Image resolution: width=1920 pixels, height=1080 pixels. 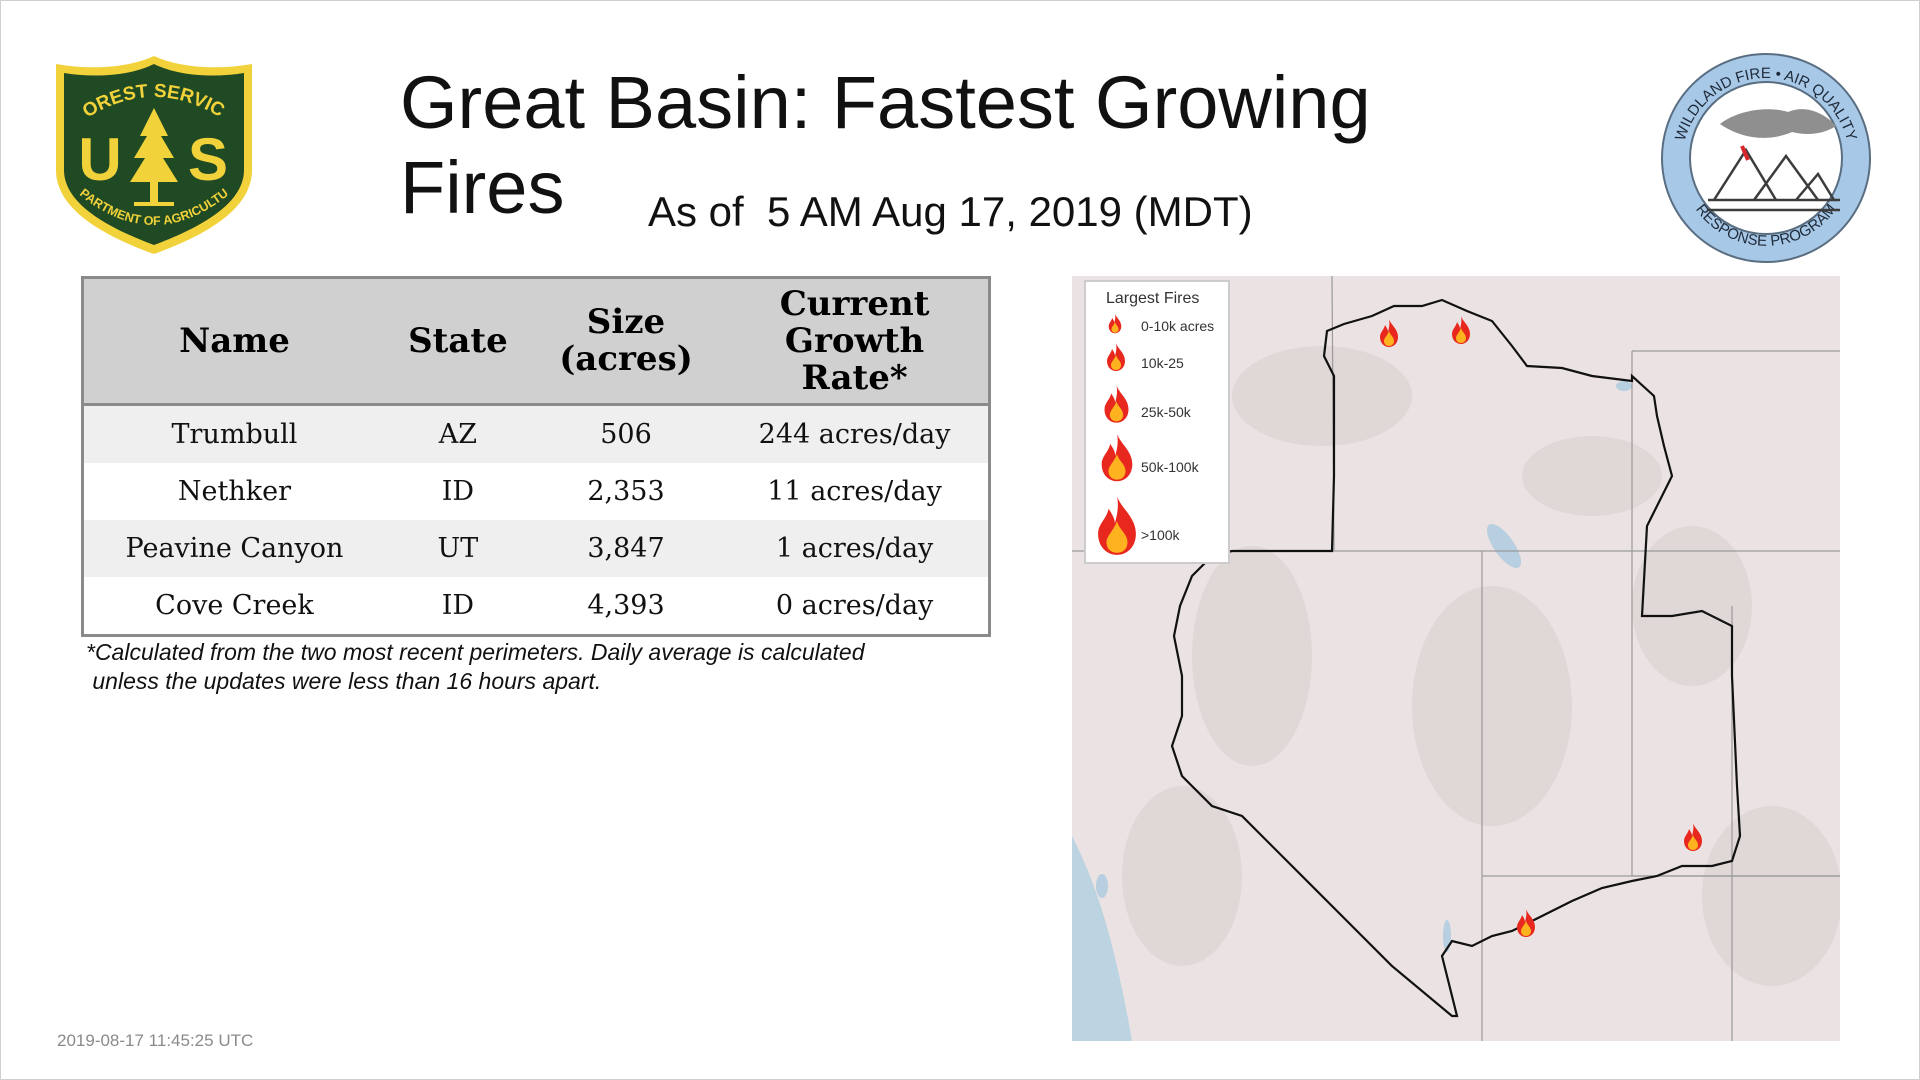 What do you see at coordinates (233, 341) in the screenshot?
I see `column-header-name: Name` at bounding box center [233, 341].